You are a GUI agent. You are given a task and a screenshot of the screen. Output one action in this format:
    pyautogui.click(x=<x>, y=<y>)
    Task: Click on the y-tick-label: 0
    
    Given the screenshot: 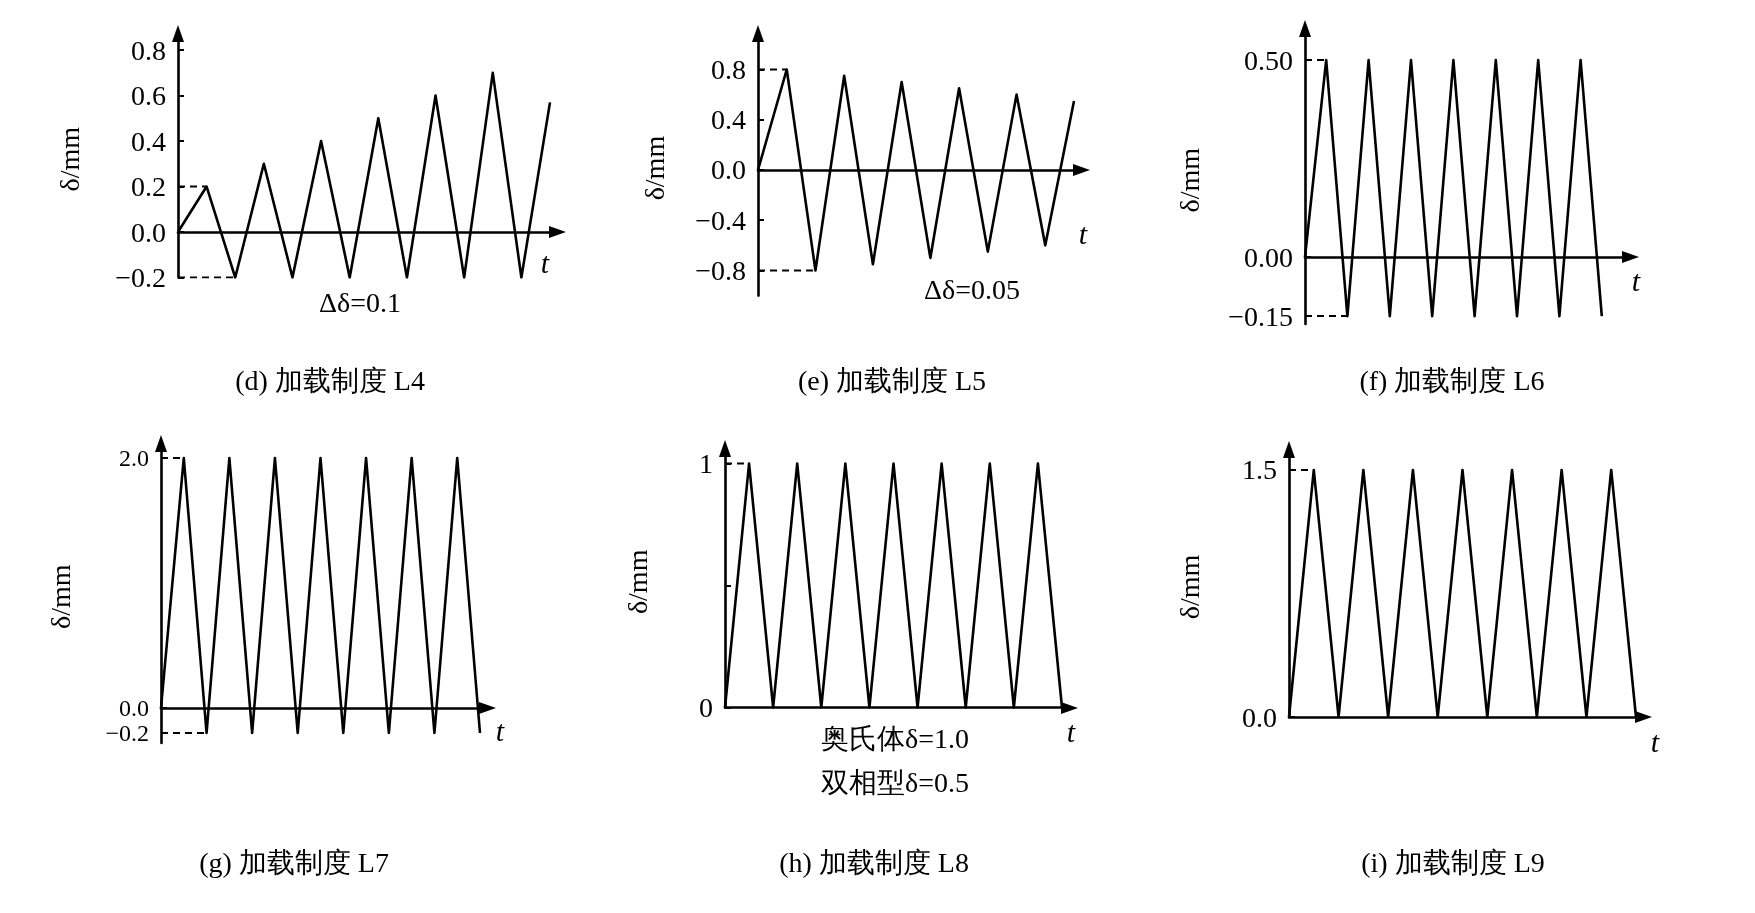 What is the action you would take?
    pyautogui.click(x=706, y=707)
    